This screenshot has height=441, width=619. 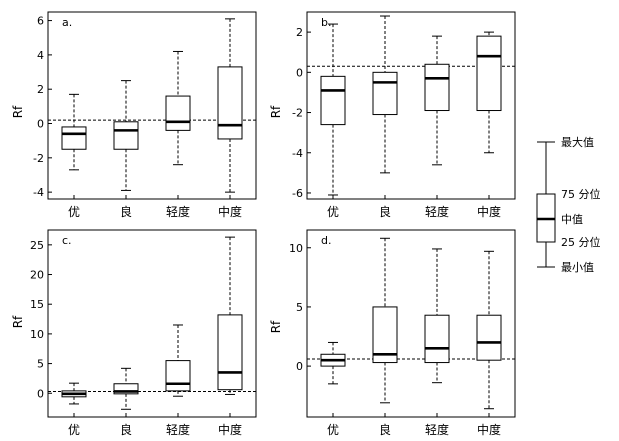 I want to click on y-tick-label: 15, so click(x=37, y=304).